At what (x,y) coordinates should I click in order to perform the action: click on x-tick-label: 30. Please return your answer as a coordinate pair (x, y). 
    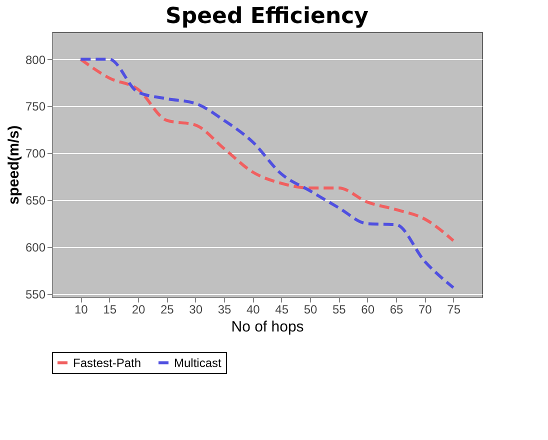
    Looking at the image, I should click on (196, 309).